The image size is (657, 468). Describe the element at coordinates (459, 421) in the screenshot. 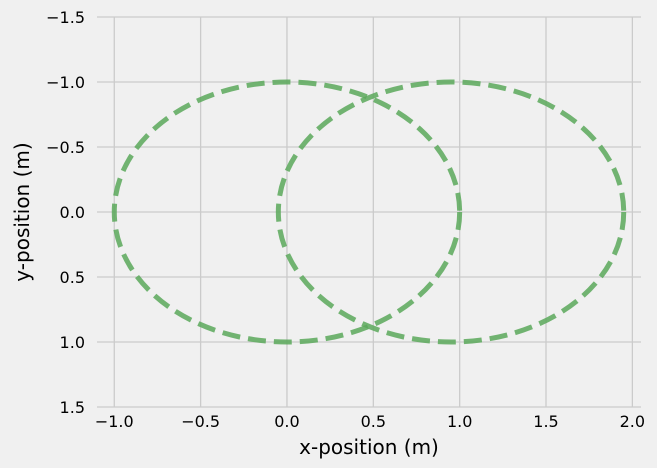

I see `x-tick-label: 1.0` at that location.